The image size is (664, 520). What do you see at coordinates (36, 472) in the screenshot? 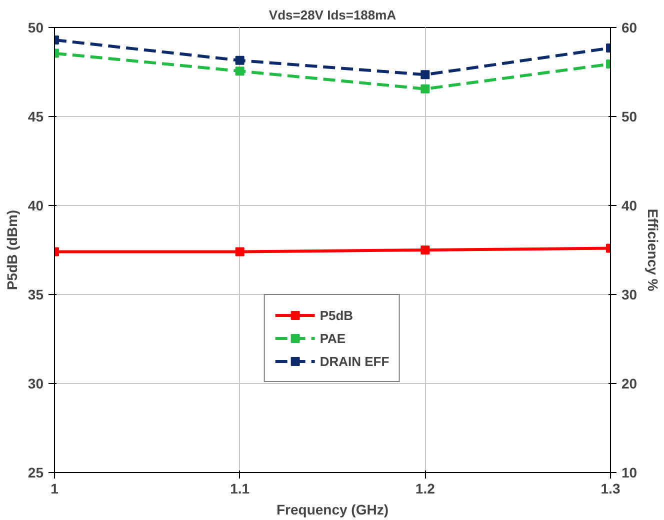
I see `y-tick-label: 25` at bounding box center [36, 472].